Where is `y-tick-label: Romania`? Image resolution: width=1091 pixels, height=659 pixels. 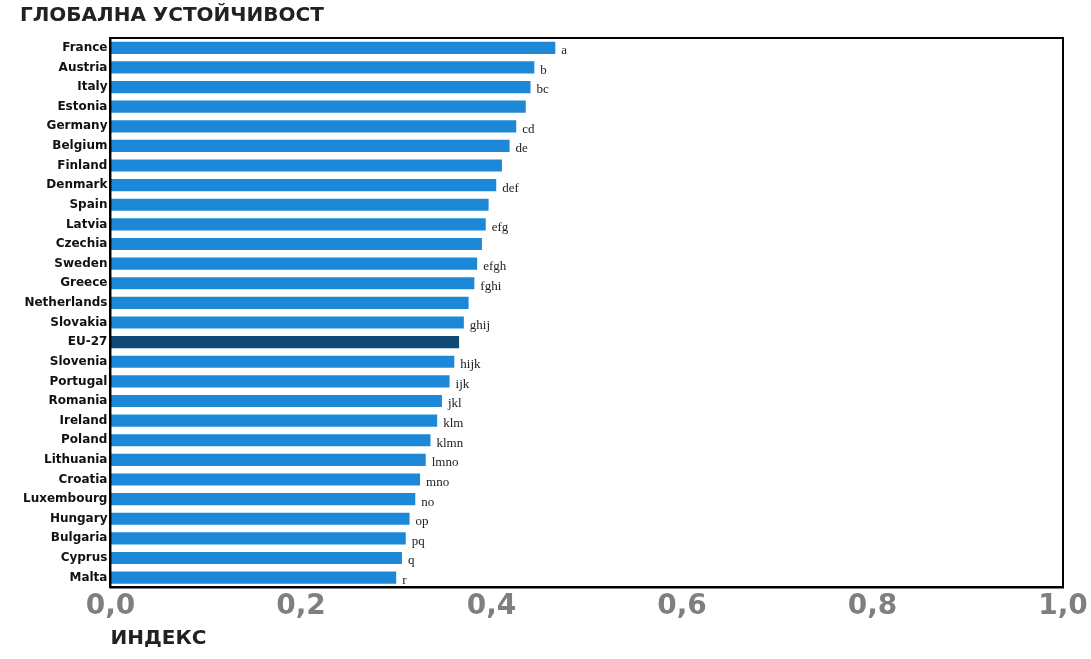 y-tick-label: Romania is located at coordinates (78, 400).